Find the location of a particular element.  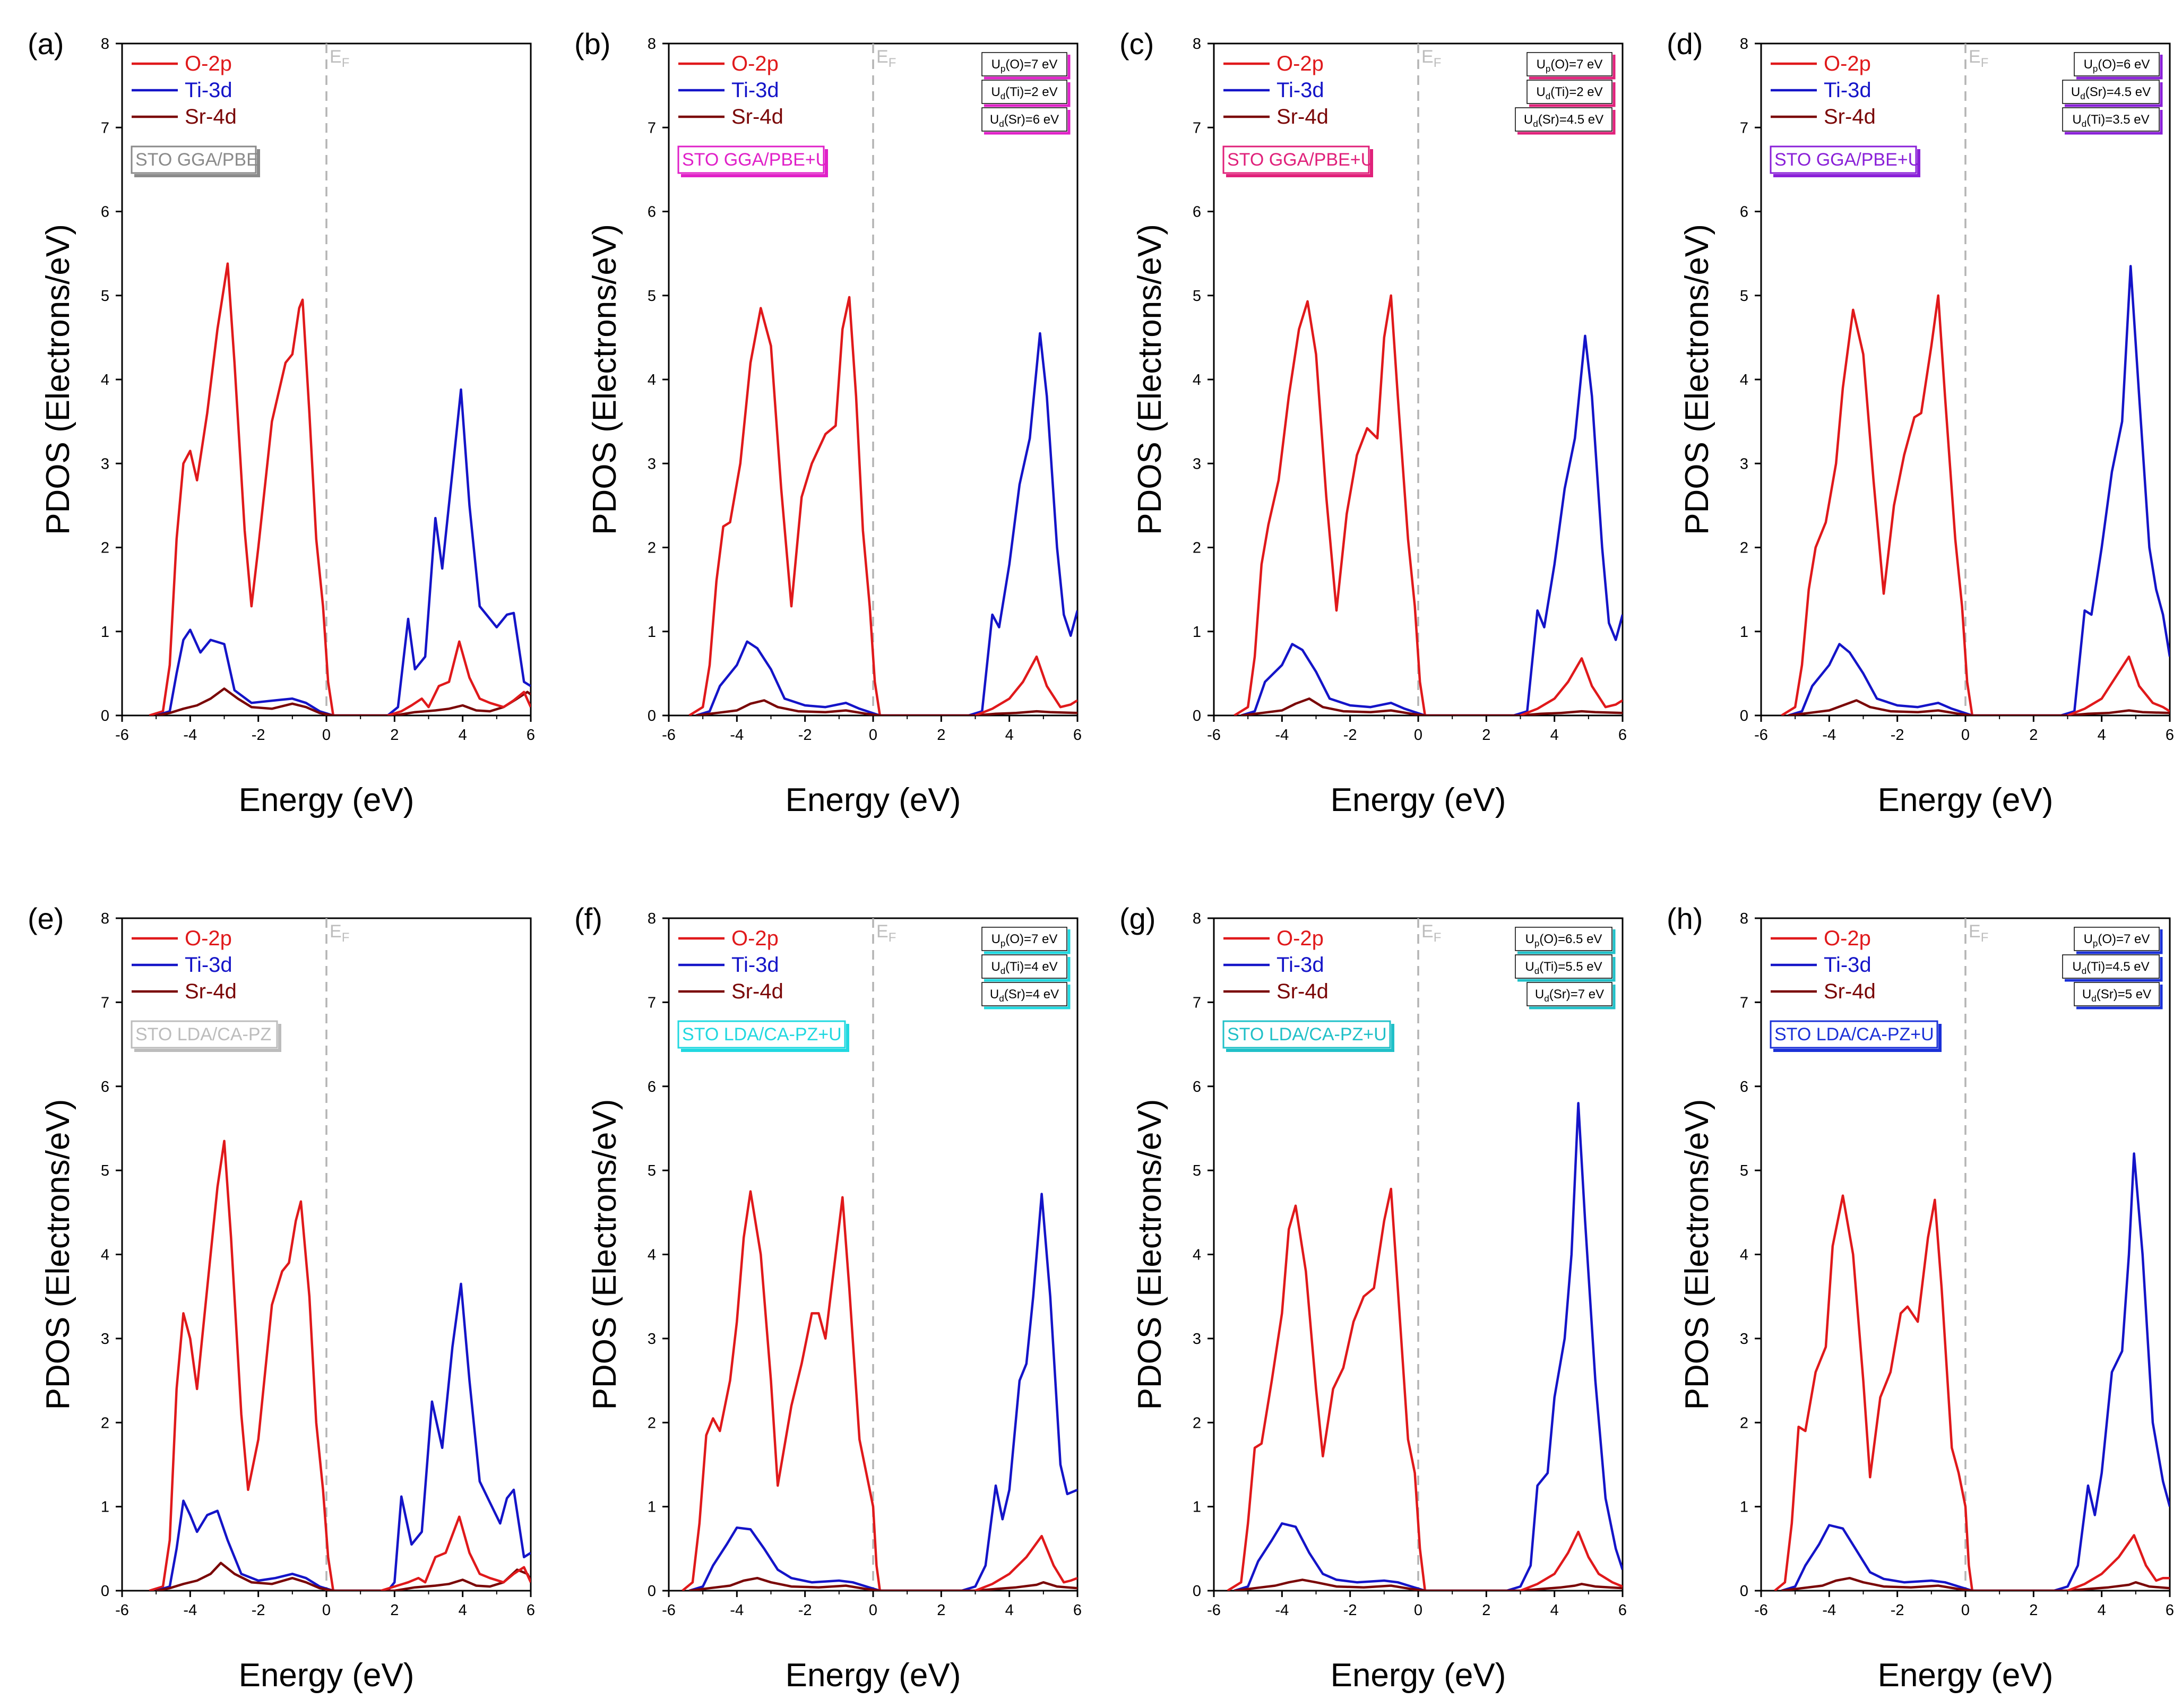

method-tag-box is located at coordinates (194, 159).